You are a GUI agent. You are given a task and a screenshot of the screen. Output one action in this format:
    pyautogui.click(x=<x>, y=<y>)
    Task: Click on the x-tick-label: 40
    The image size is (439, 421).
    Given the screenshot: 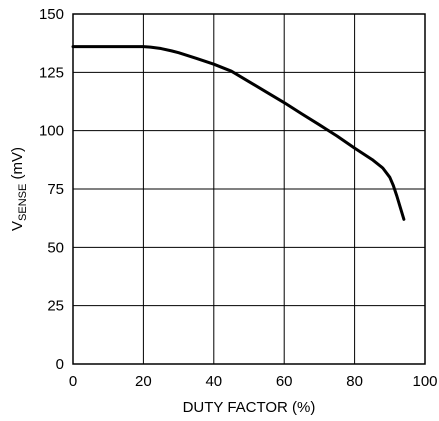 What is the action you would take?
    pyautogui.click(x=213, y=381)
    